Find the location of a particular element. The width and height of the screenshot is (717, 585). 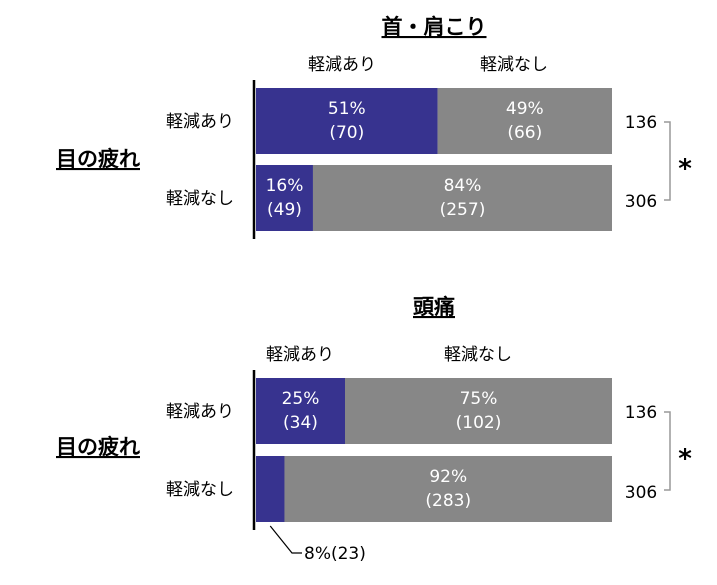

segment-percent-label: 16% is located at coordinates (285, 186).